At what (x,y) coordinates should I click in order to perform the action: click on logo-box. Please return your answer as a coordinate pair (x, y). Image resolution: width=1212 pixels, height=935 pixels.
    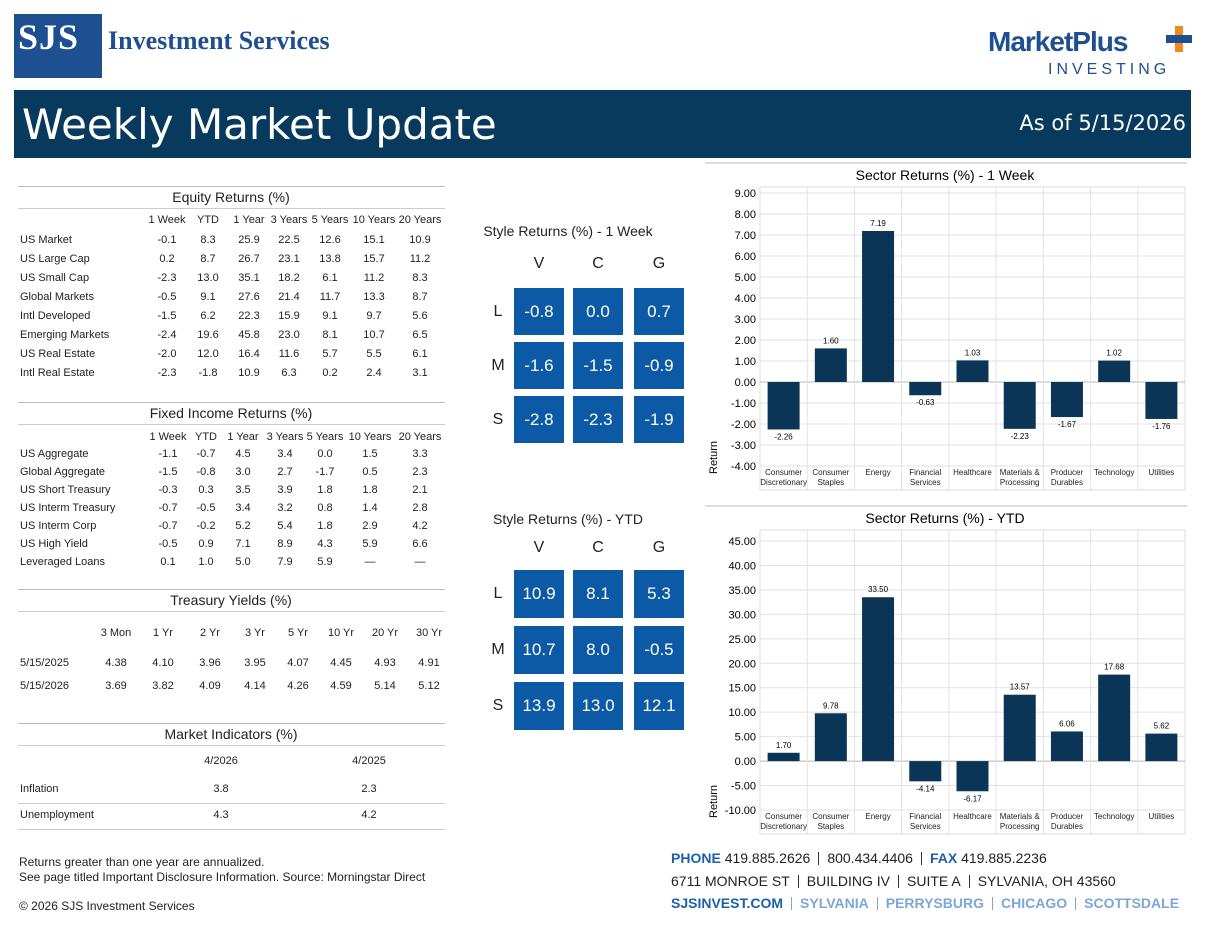
    Looking at the image, I should click on (58, 46).